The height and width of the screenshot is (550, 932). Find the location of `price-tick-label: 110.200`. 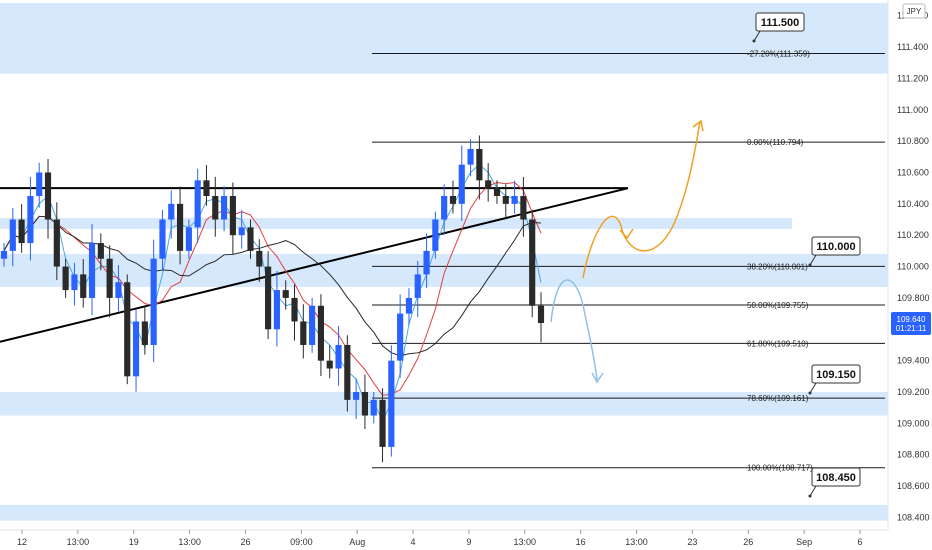

price-tick-label: 110.200 is located at coordinates (913, 235).